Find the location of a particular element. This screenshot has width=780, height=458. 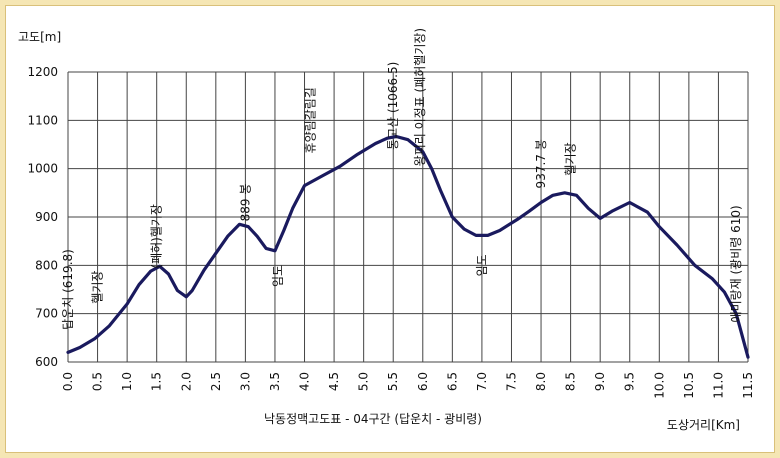

x-tick-label: 3.0 is located at coordinates (245, 381).